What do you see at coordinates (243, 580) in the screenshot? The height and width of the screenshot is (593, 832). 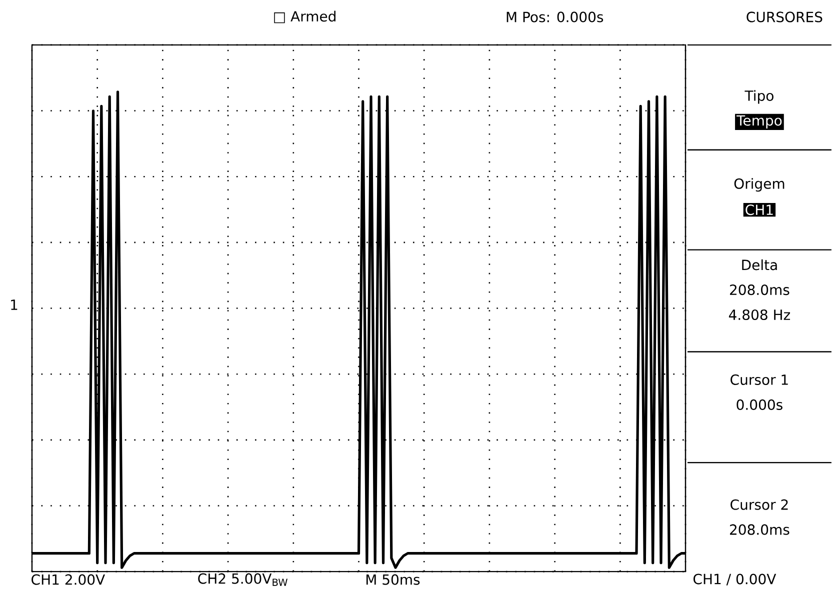 I see `text: CH2 5.00V$_{BW}$` at bounding box center [243, 580].